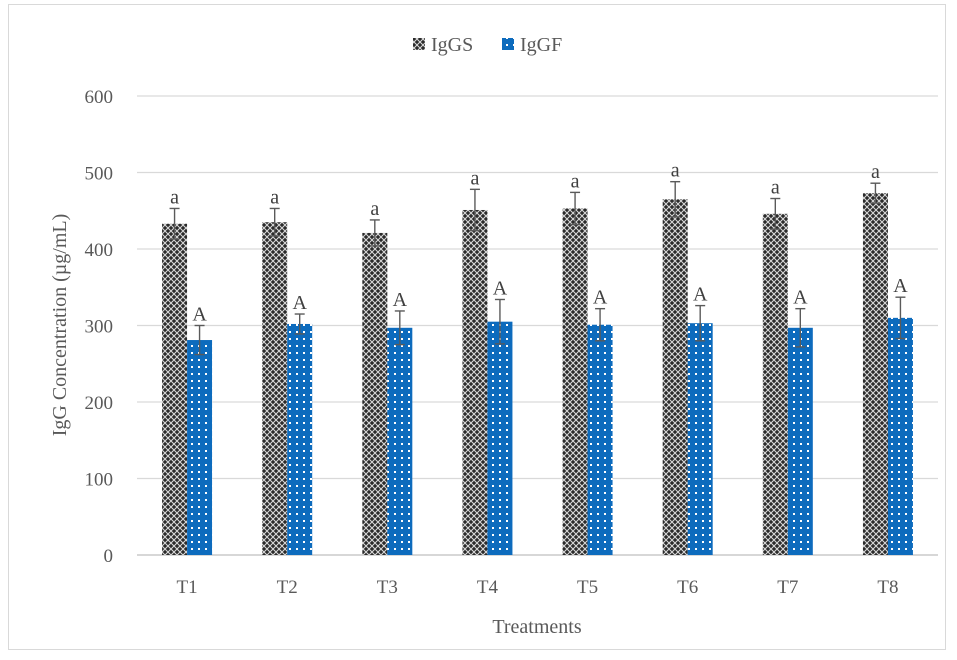 The height and width of the screenshot is (660, 957). Describe the element at coordinates (419, 44) in the screenshot. I see `legend-swatch-iggs` at that location.